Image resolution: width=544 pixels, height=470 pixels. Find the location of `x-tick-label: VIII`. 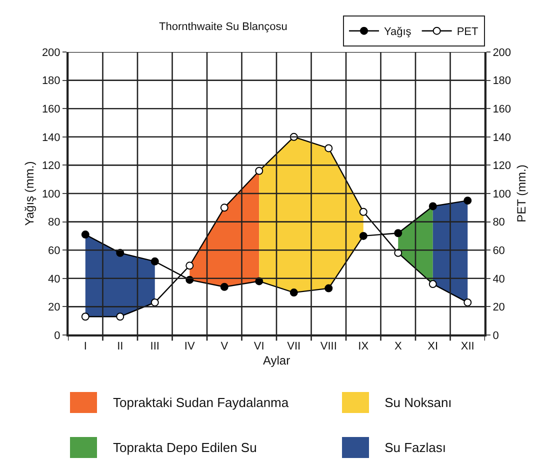

x-tick-label: VIII is located at coordinates (328, 346).